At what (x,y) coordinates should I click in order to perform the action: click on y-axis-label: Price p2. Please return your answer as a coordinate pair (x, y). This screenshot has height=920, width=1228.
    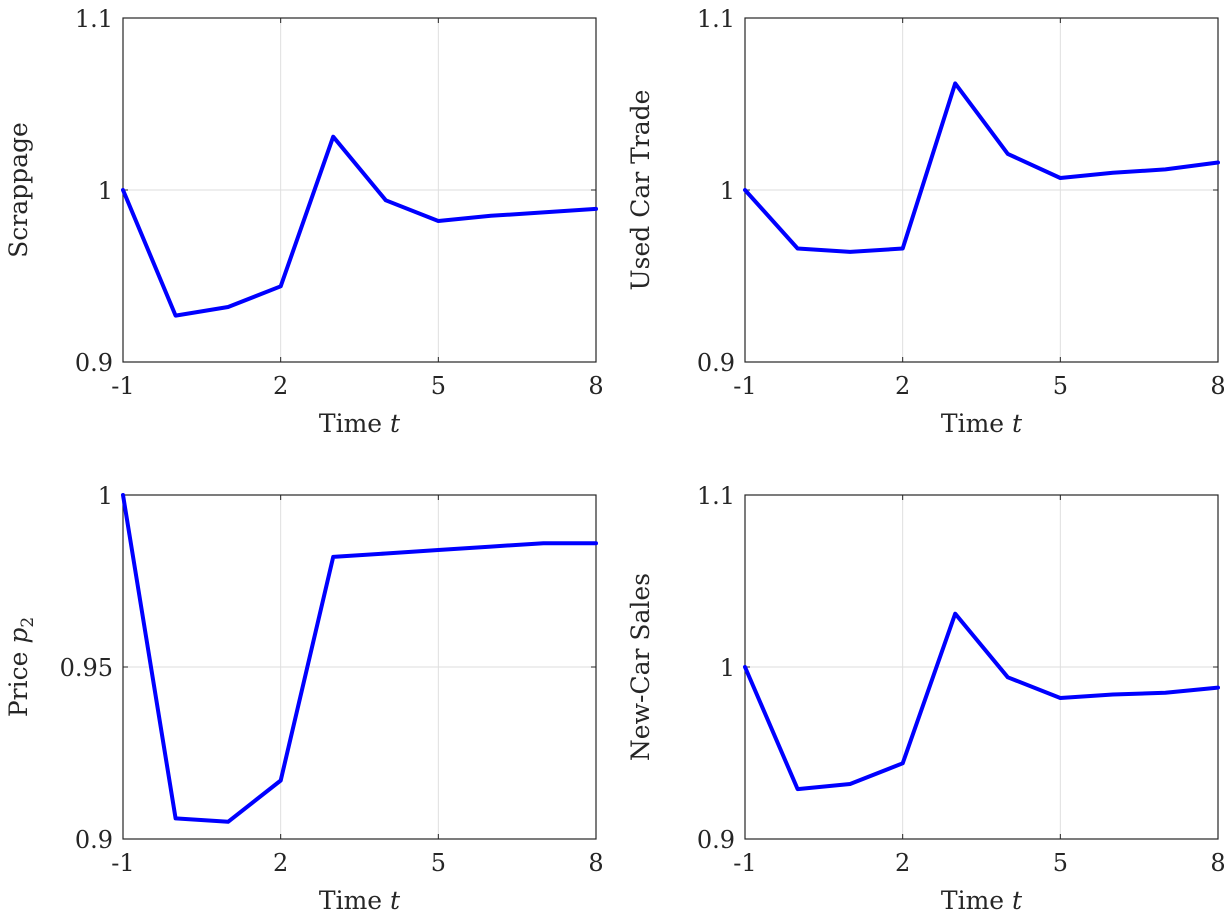
    Looking at the image, I should click on (21, 667).